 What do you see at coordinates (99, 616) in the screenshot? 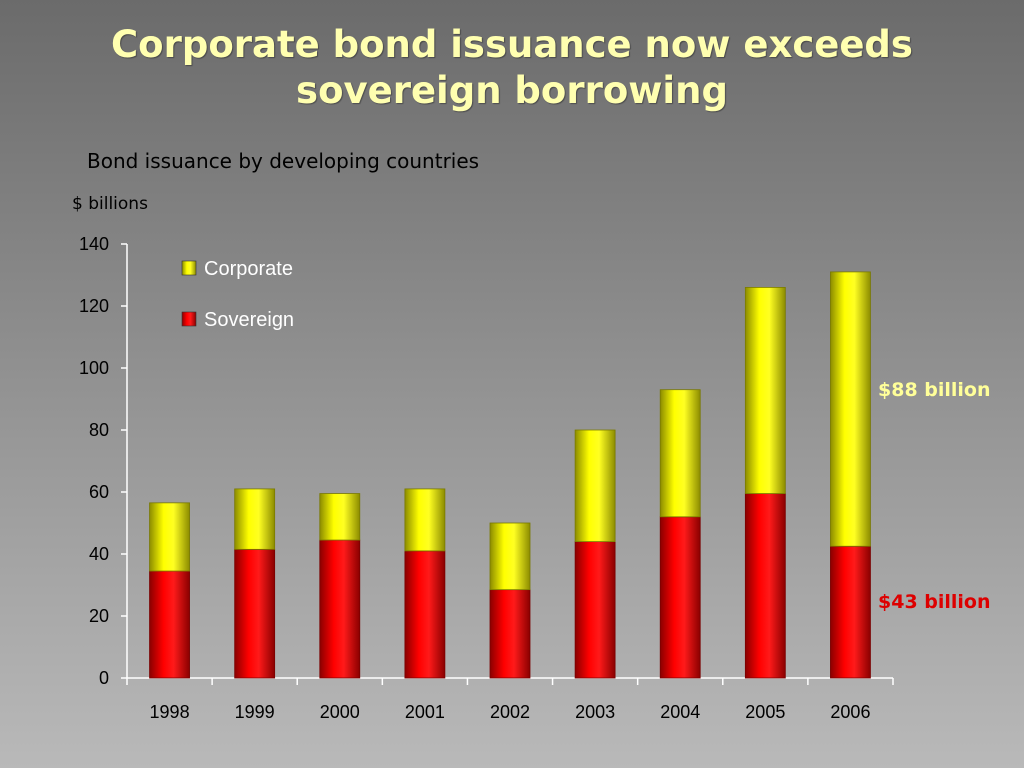
I see `y-tick-label: 20` at bounding box center [99, 616].